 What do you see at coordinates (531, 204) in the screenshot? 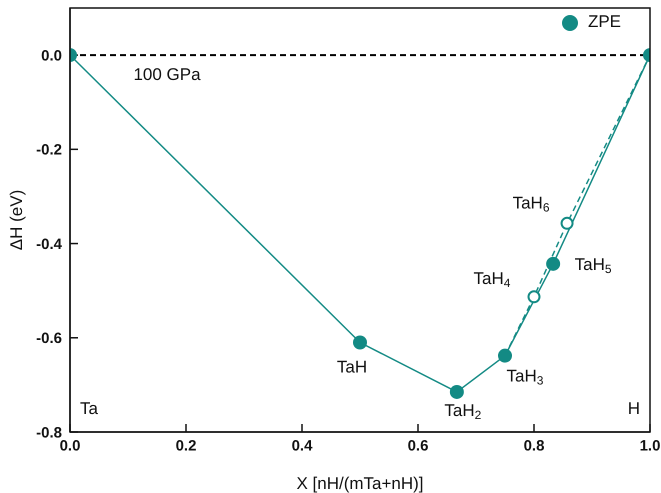
I see `annotation: TaH$_{6}$` at bounding box center [531, 204].